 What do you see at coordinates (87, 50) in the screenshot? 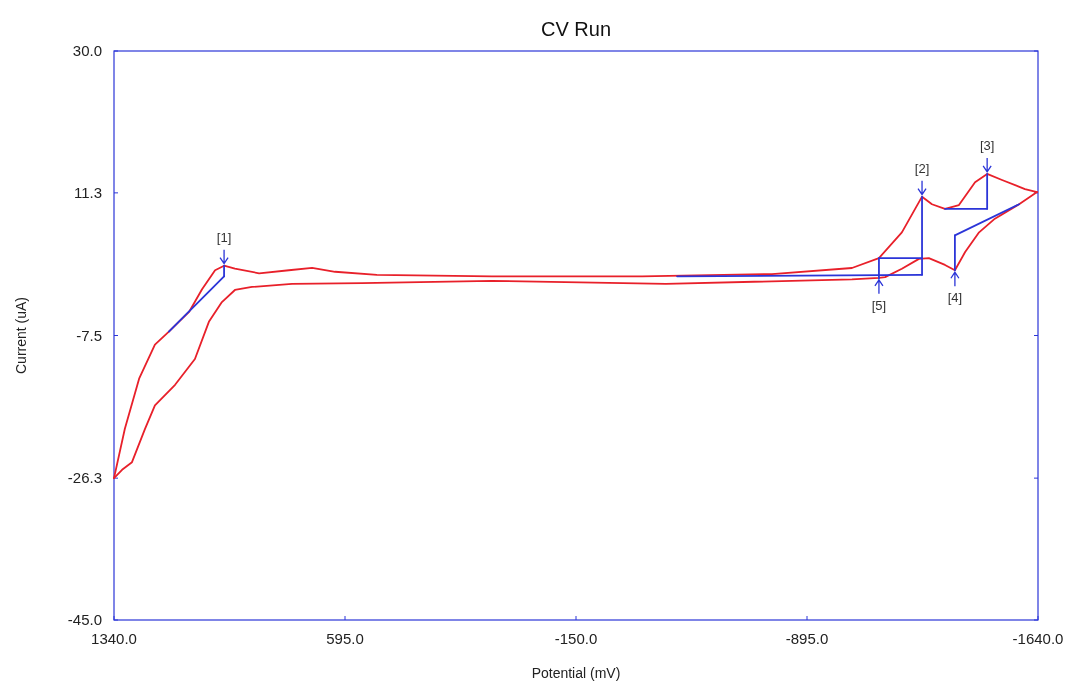
I see `y-tick-label: 30.0` at bounding box center [87, 50].